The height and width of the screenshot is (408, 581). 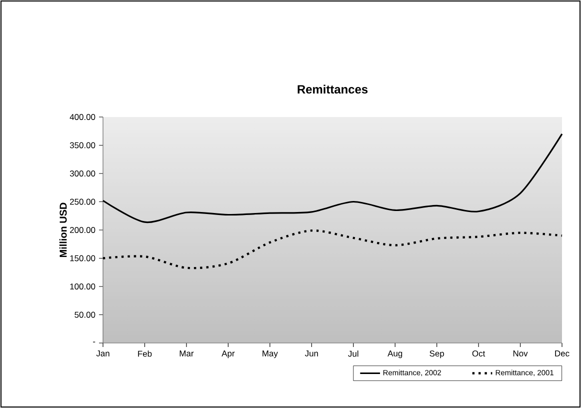 What do you see at coordinates (83, 201) in the screenshot?
I see `y-tick-label: 250.00` at bounding box center [83, 201].